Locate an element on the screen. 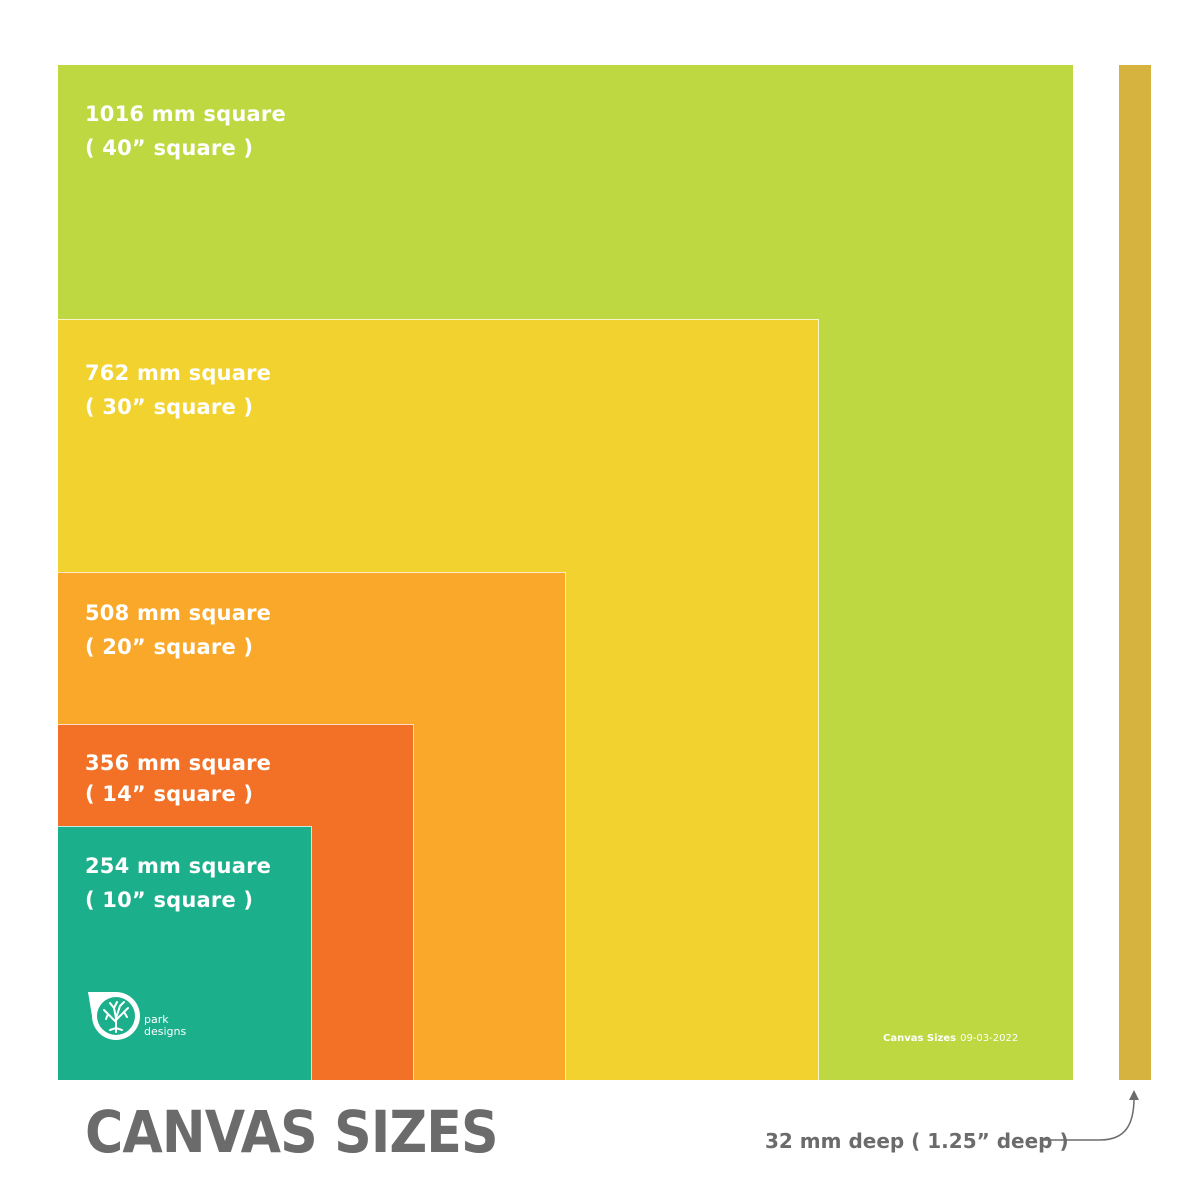 The height and width of the screenshot is (1200, 1200). arrow-icon is located at coordinates (1089, 1115).